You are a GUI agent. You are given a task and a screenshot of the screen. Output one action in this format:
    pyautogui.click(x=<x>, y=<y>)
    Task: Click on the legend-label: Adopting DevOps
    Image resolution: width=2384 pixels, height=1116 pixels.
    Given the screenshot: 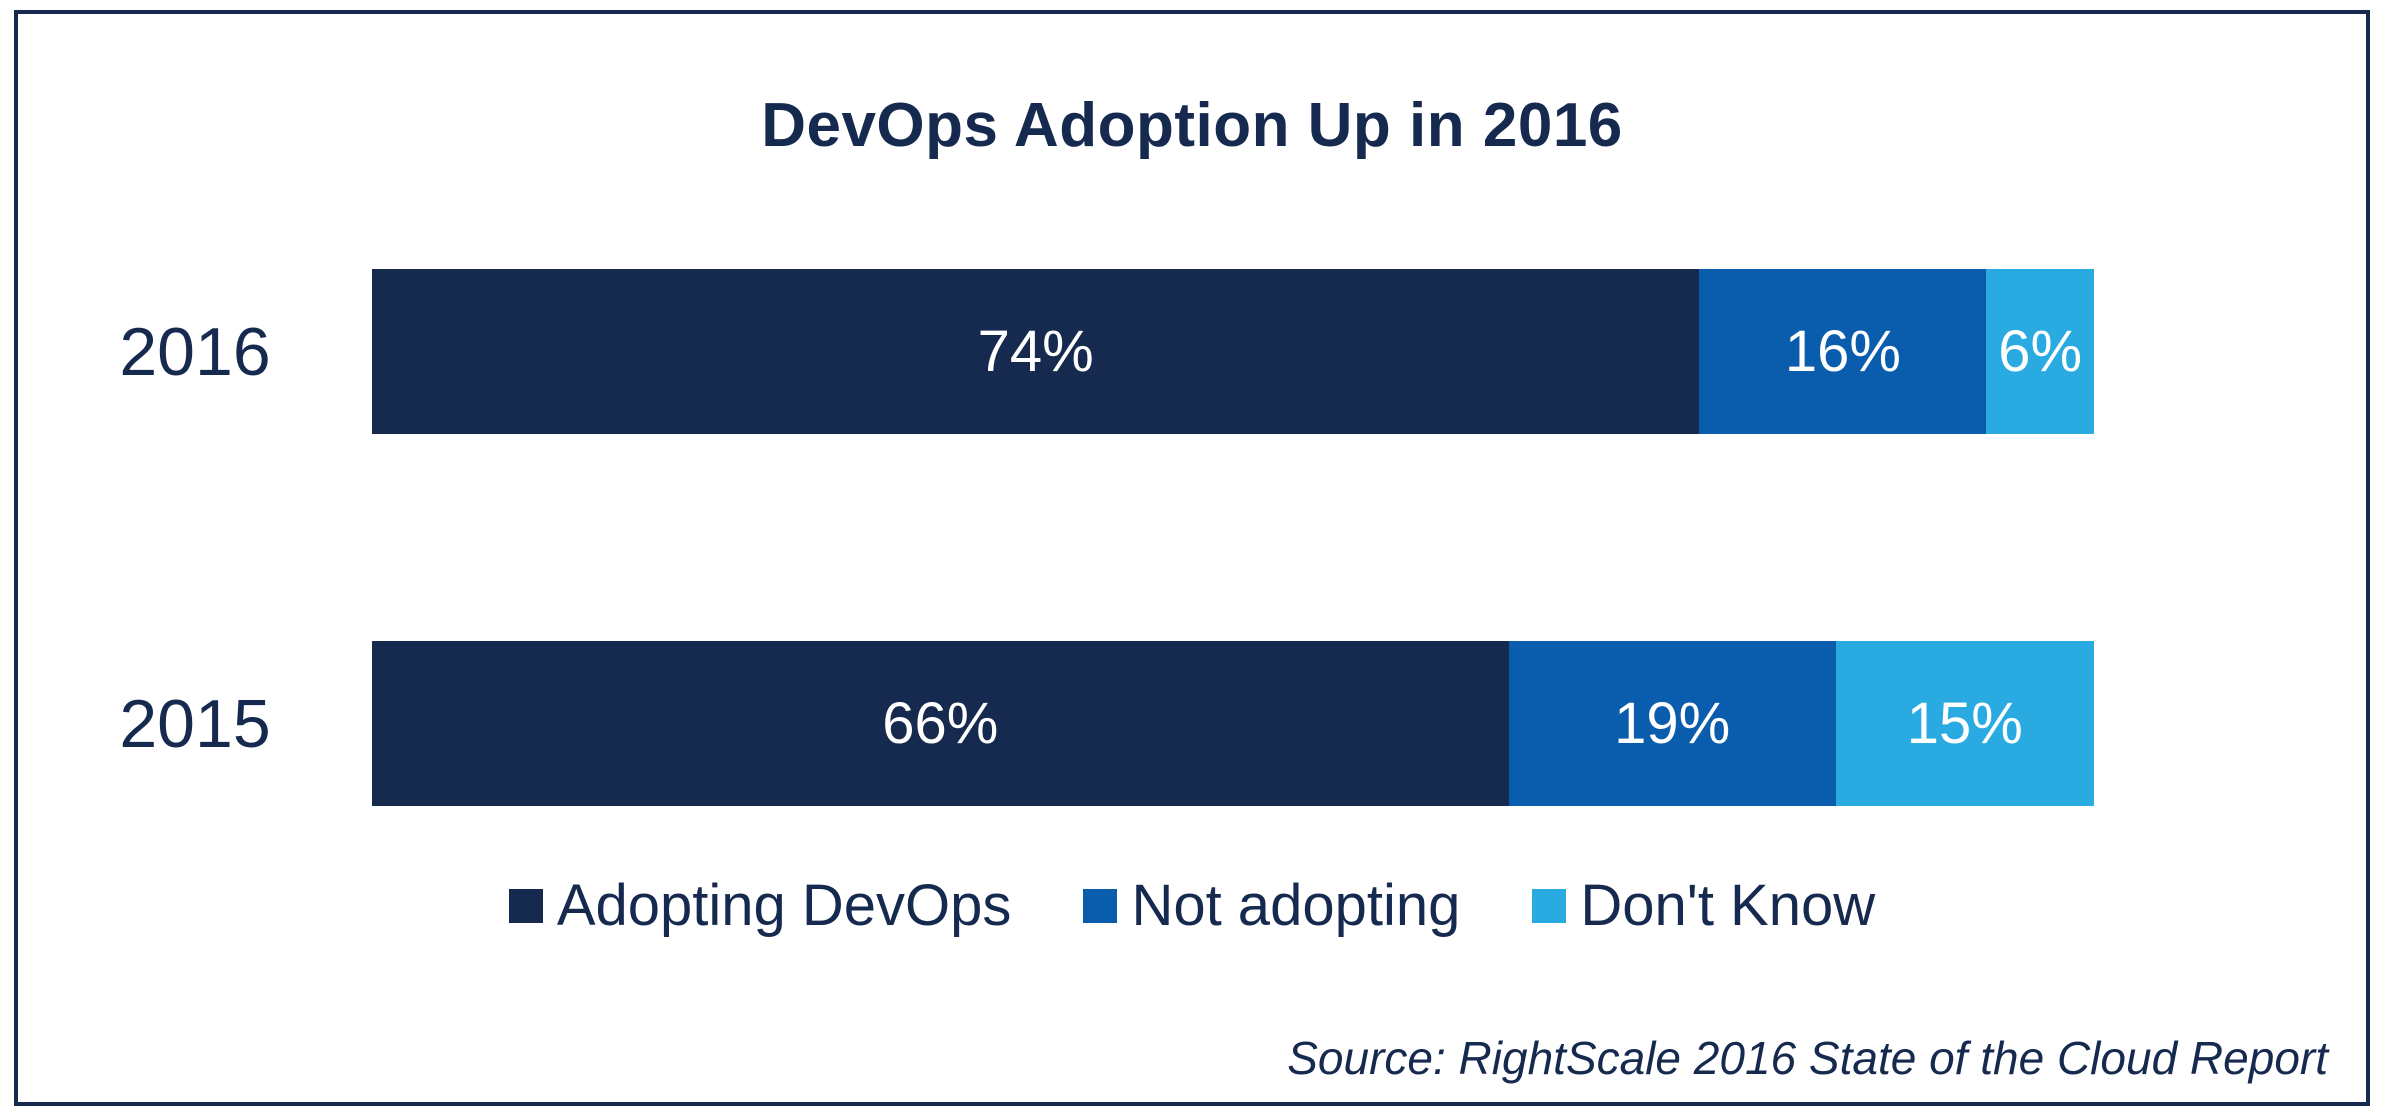 What is the action you would take?
    pyautogui.click(x=784, y=905)
    